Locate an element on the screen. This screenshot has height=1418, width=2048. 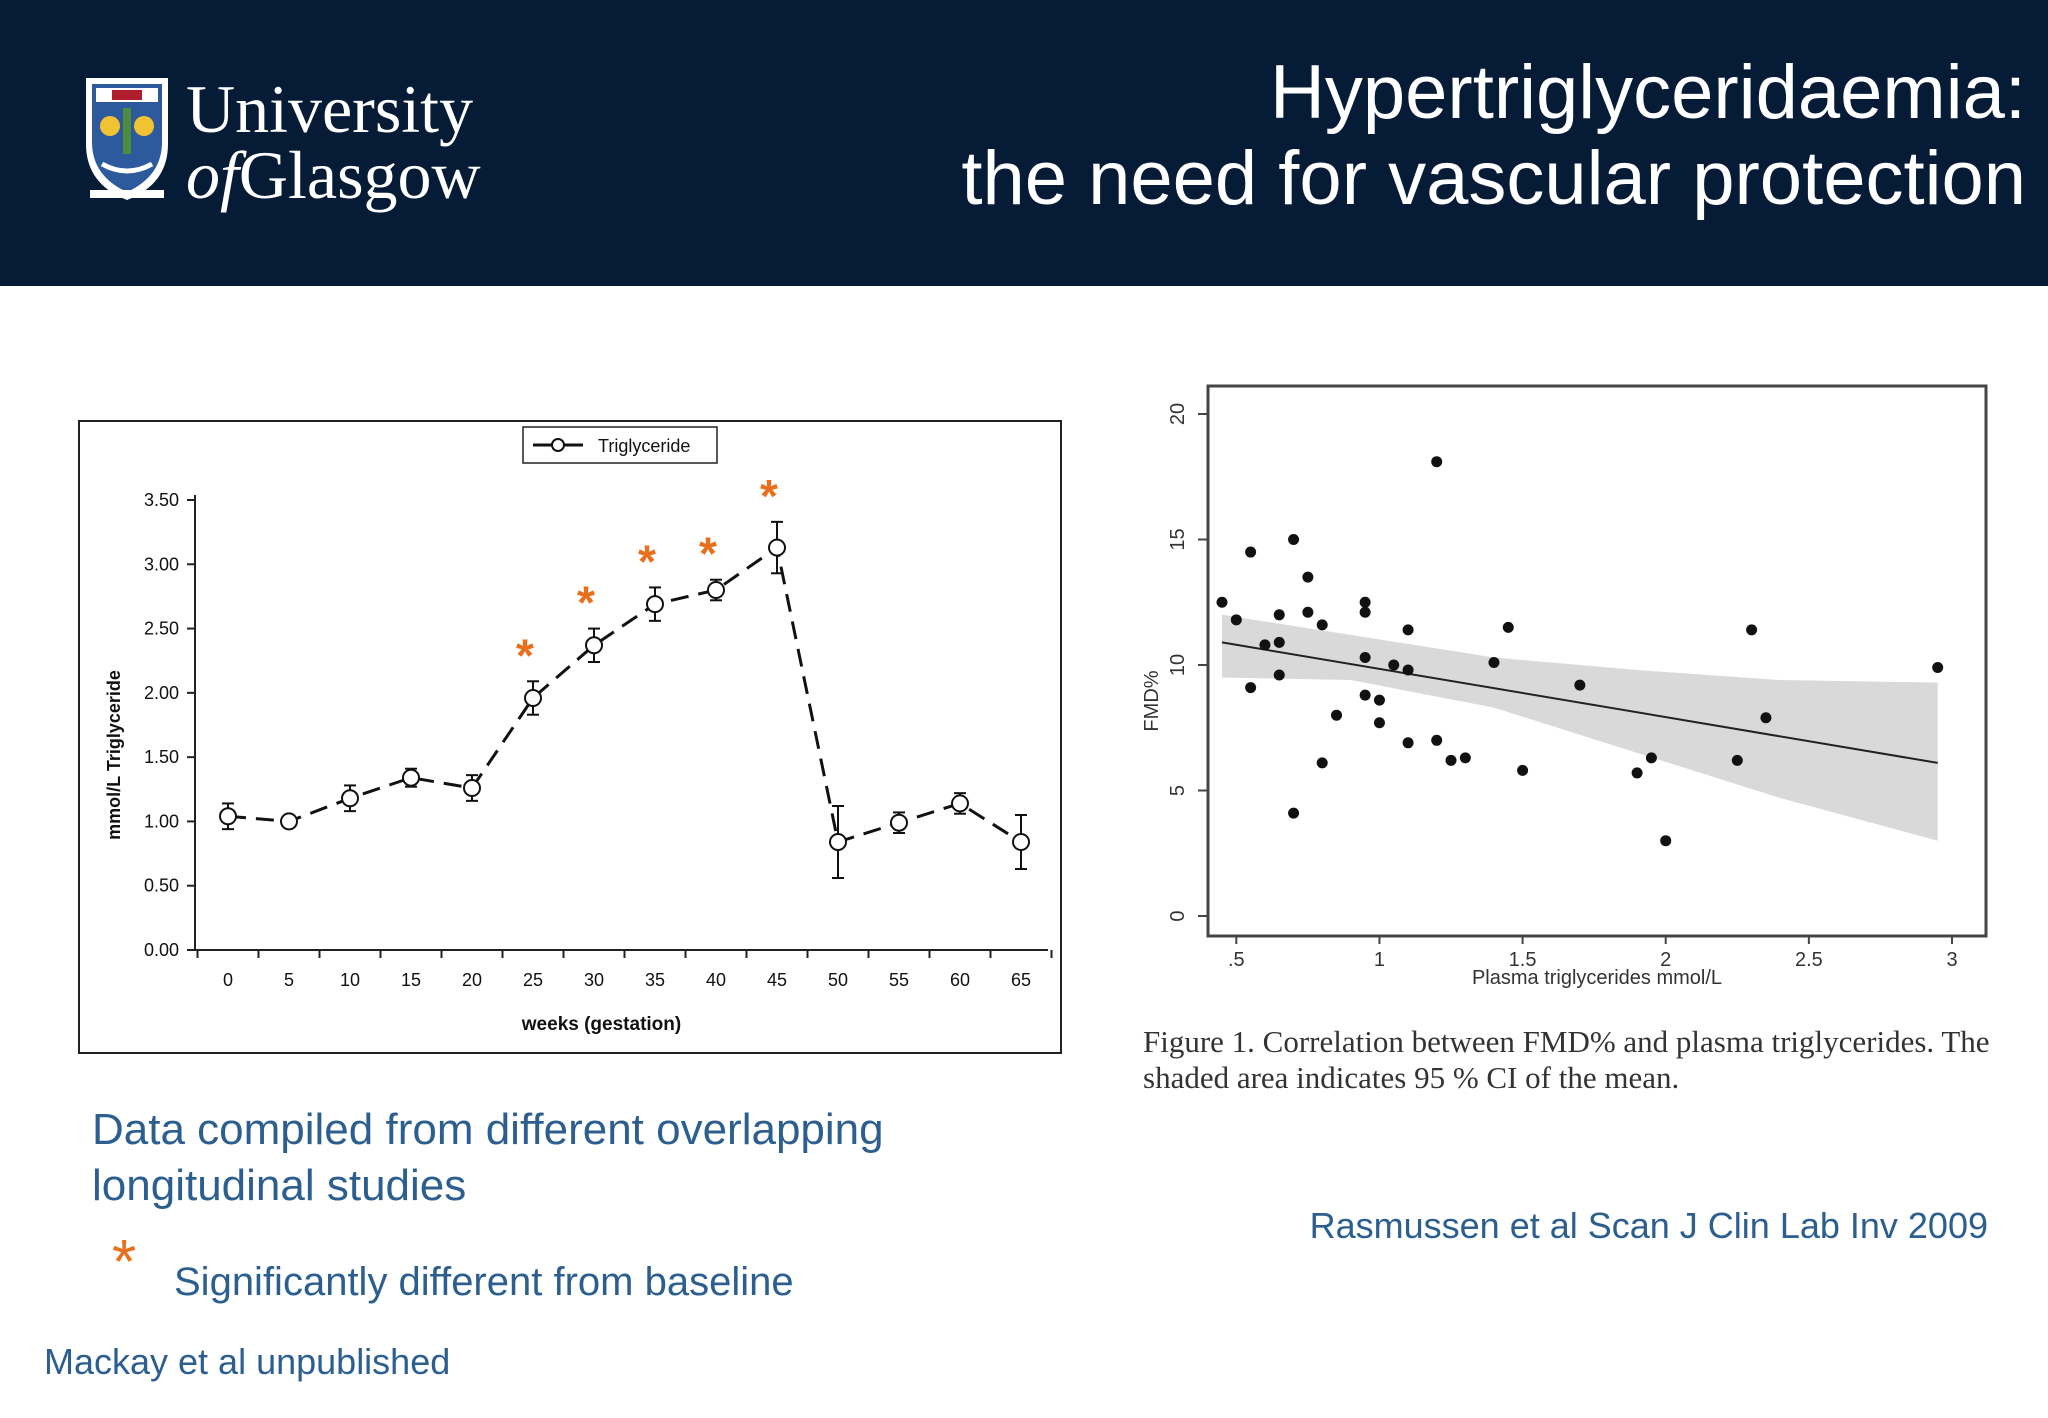
x-tick-label: 50 is located at coordinates (838, 980).